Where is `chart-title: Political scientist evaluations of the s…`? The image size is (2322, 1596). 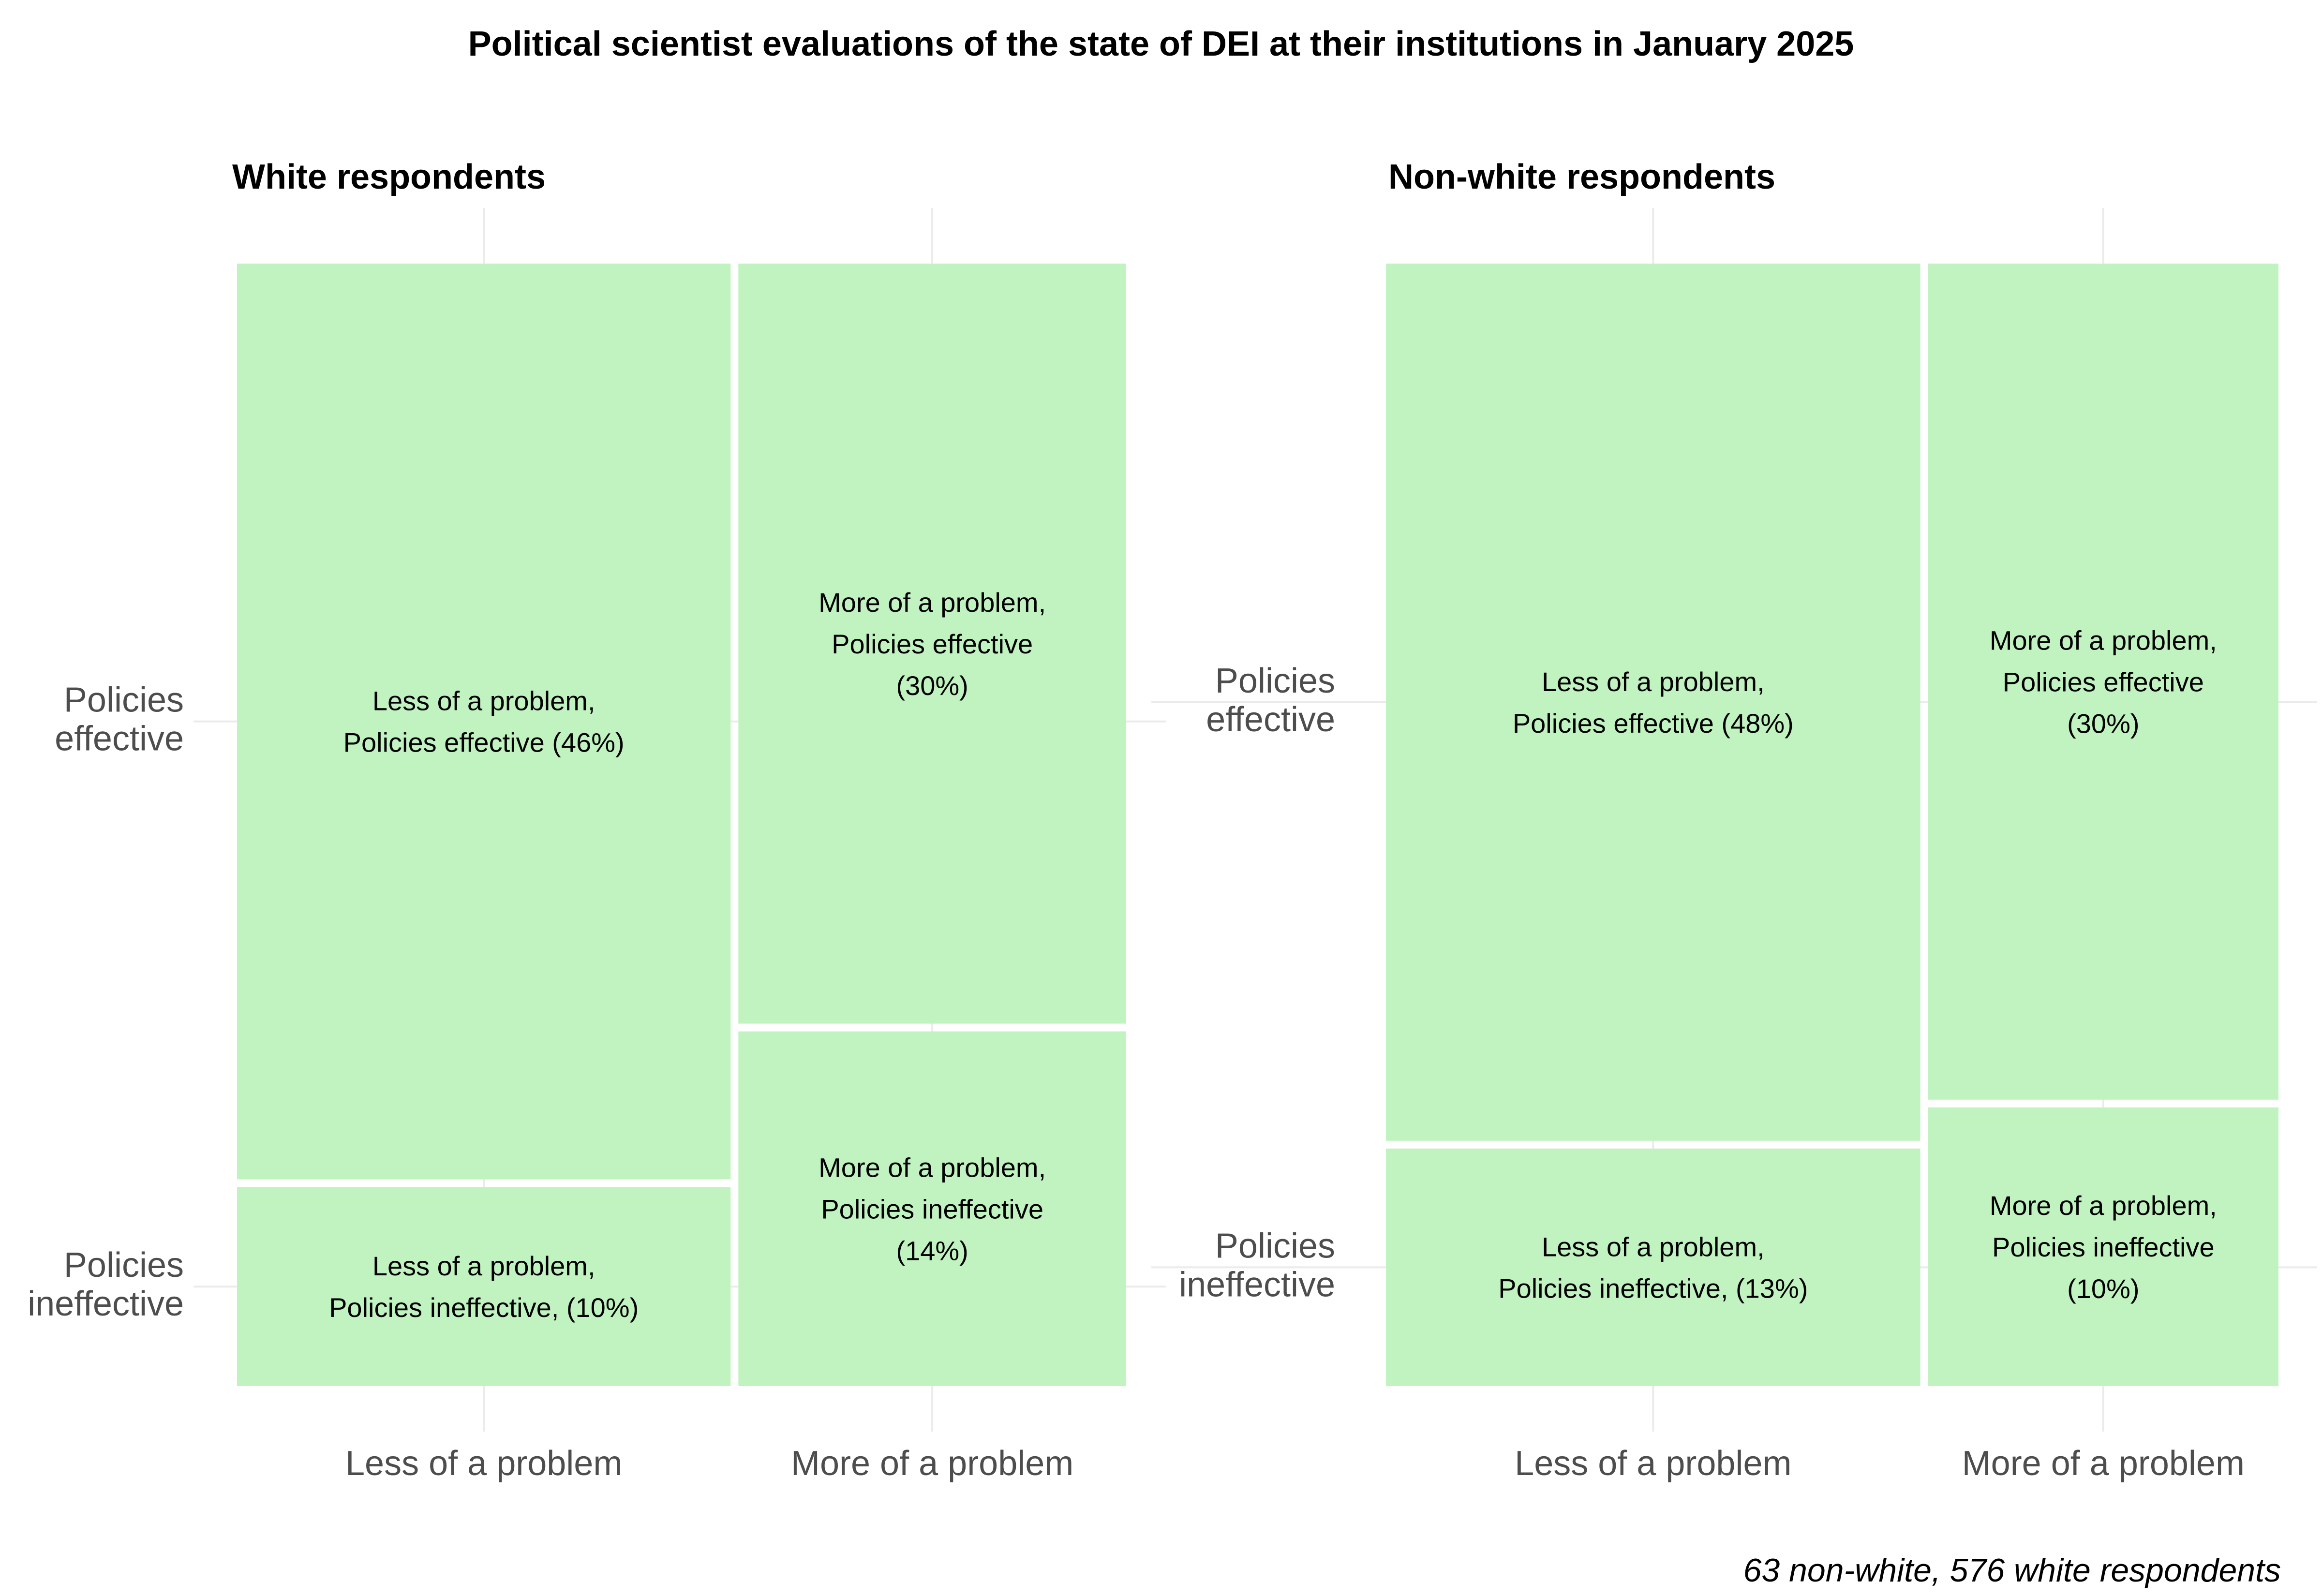
chart-title: Political scientist evaluations of the s… is located at coordinates (1161, 44).